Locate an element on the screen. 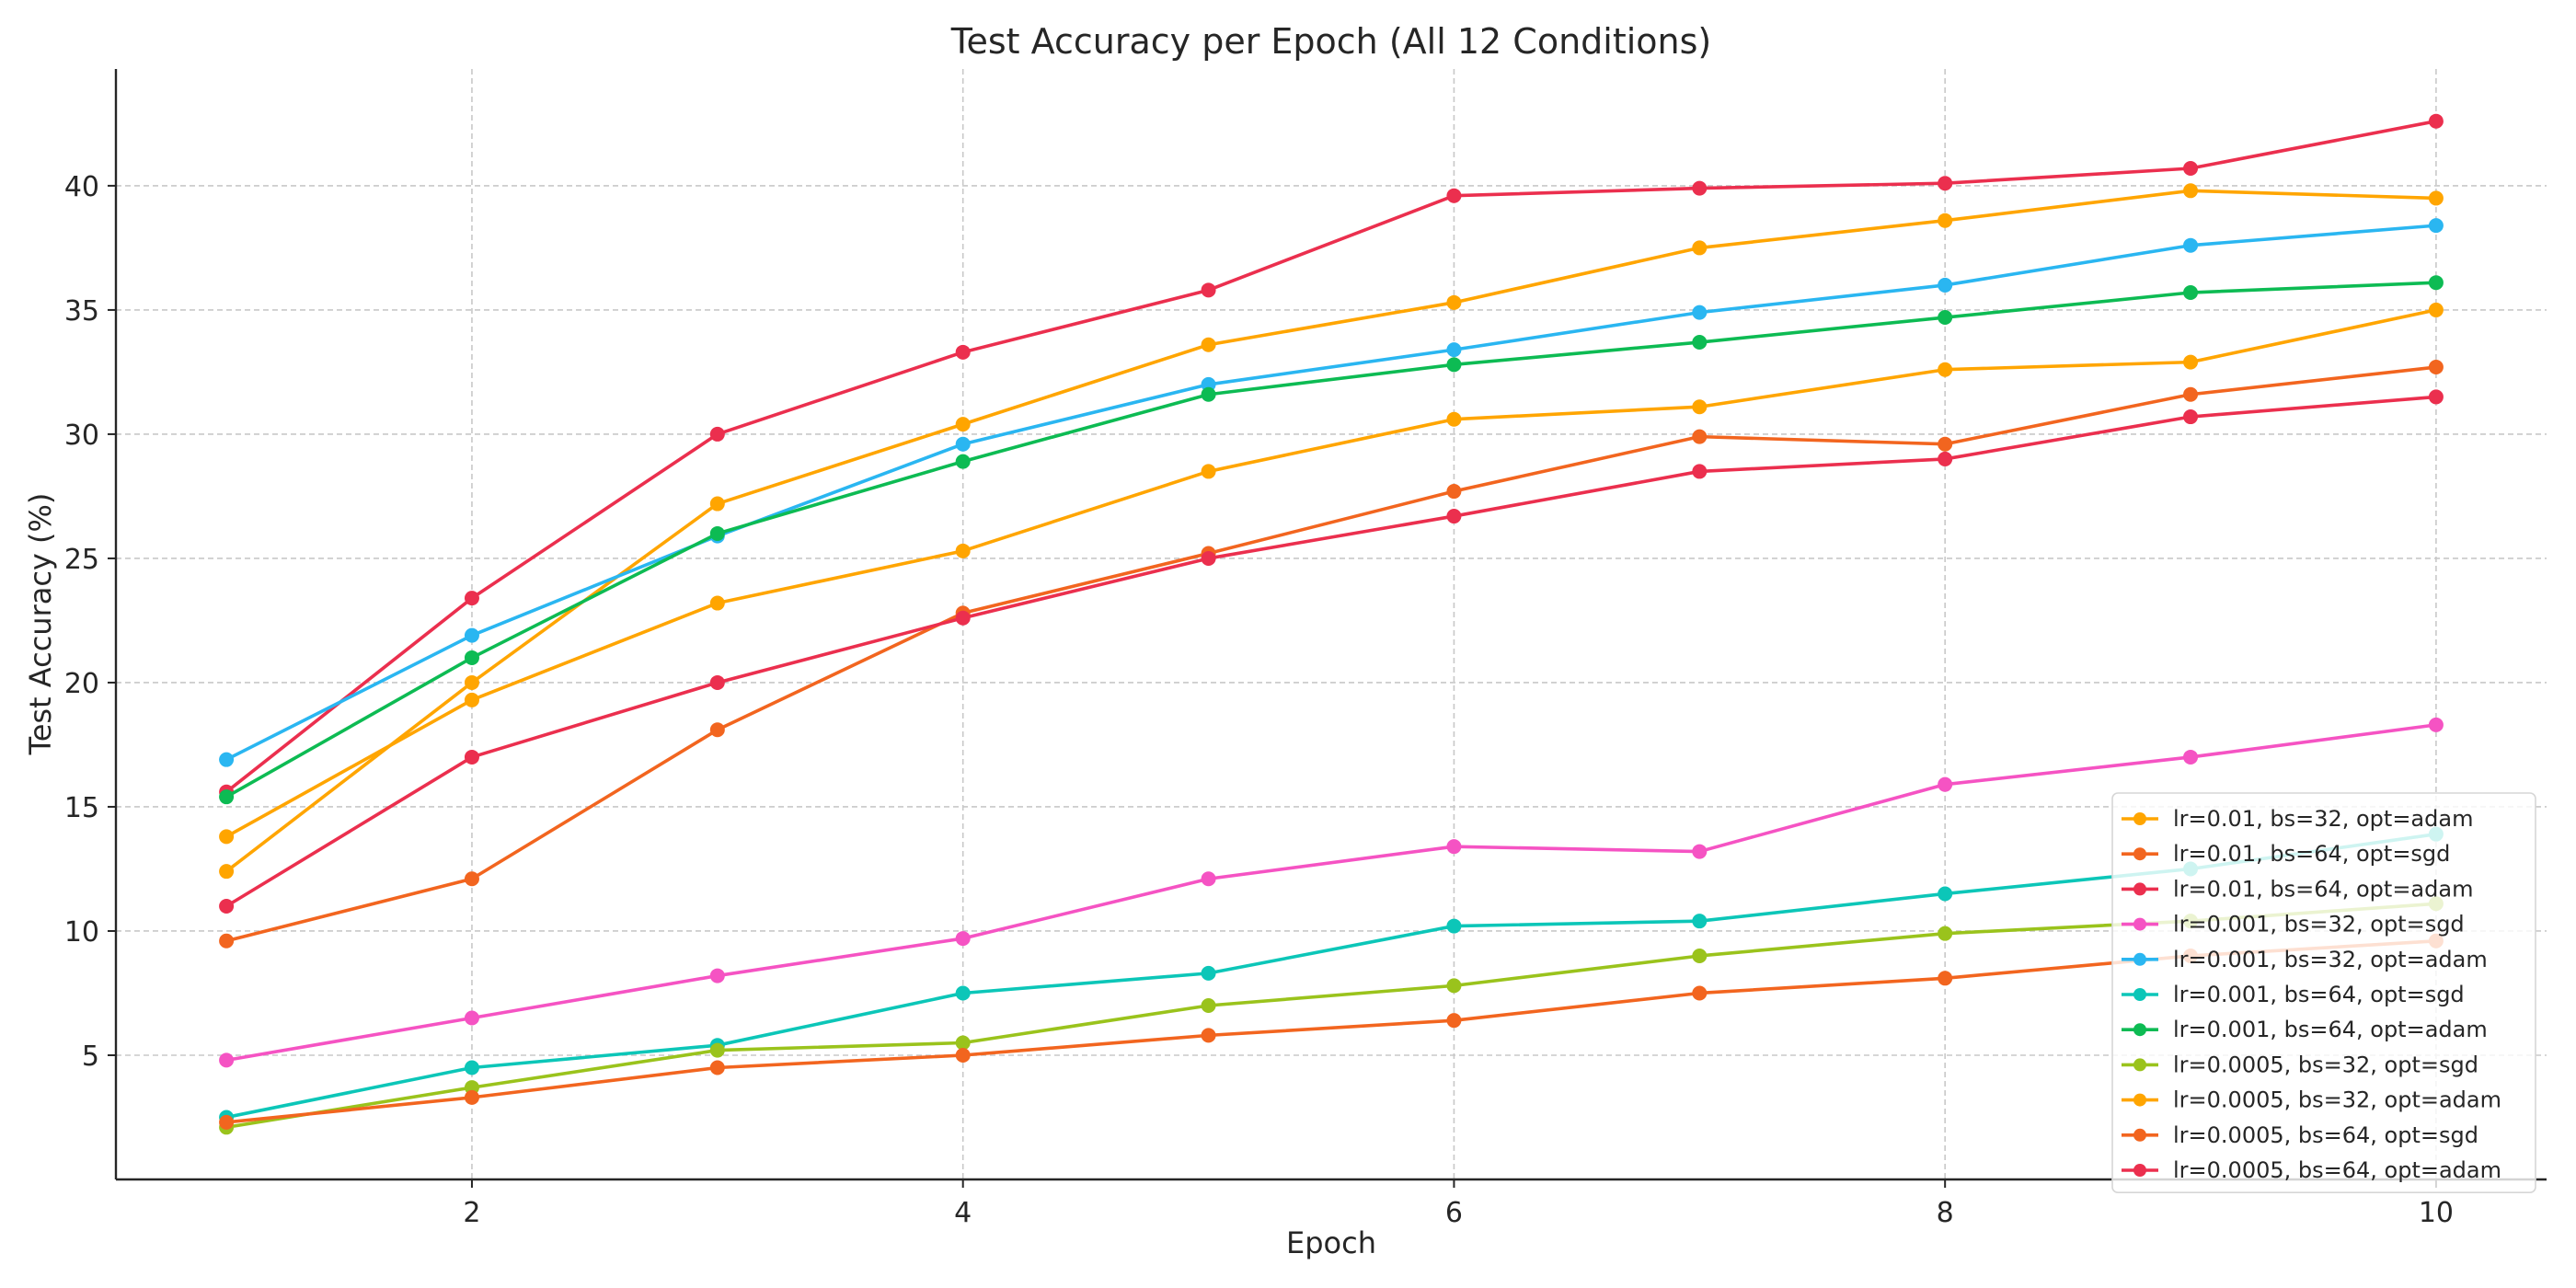  y-tick-label: 5 is located at coordinates (90, 1057).